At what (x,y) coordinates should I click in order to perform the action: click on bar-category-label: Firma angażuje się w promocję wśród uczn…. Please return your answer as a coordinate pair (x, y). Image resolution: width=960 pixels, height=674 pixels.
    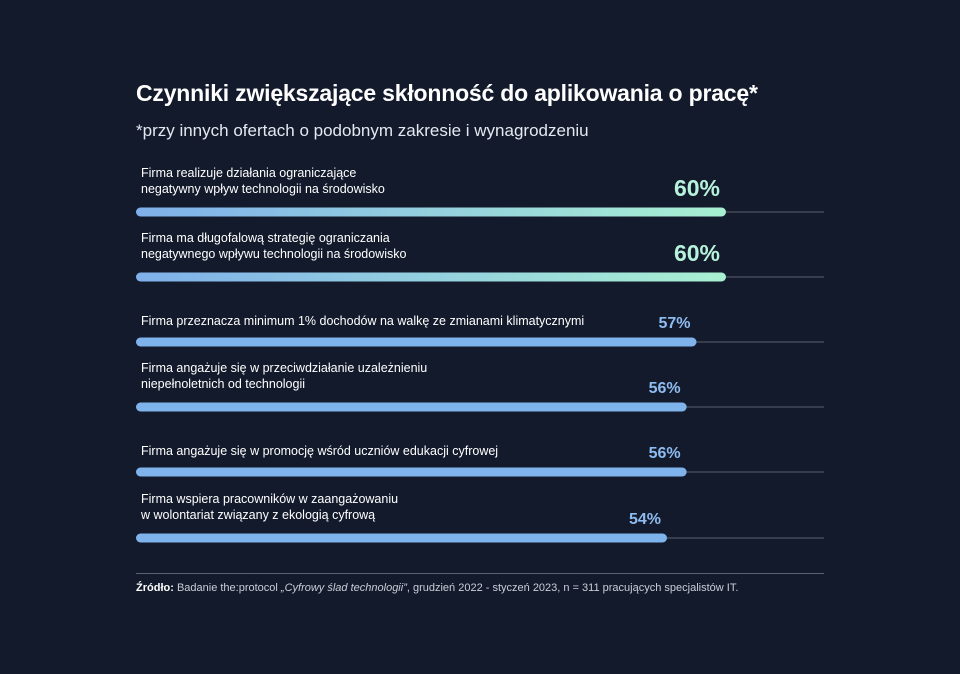
    Looking at the image, I should click on (319, 451).